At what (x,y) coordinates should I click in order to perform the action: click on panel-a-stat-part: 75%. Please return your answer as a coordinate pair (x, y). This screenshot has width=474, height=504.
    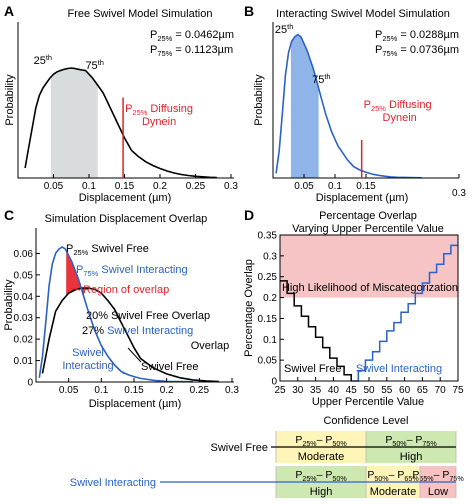
    Looking at the image, I should click on (164, 53).